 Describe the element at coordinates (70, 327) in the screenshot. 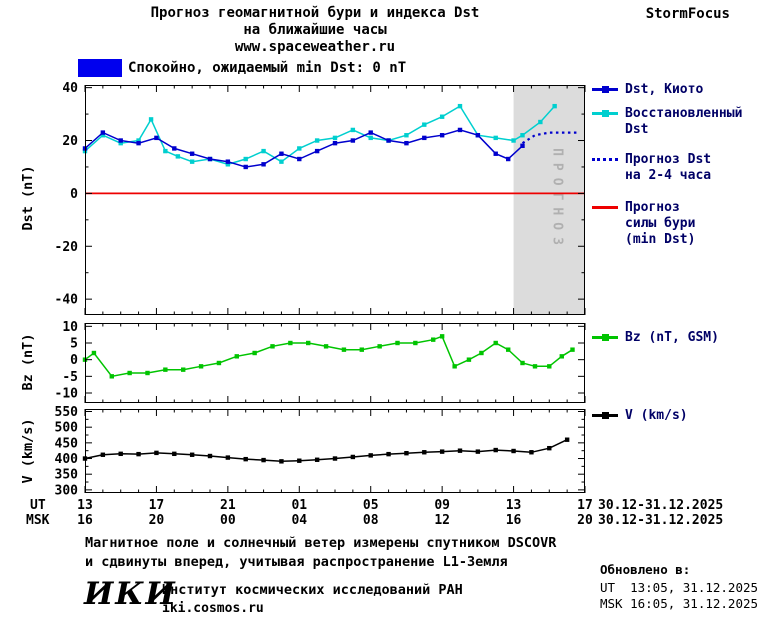

I see `svg-text: 10` at that location.